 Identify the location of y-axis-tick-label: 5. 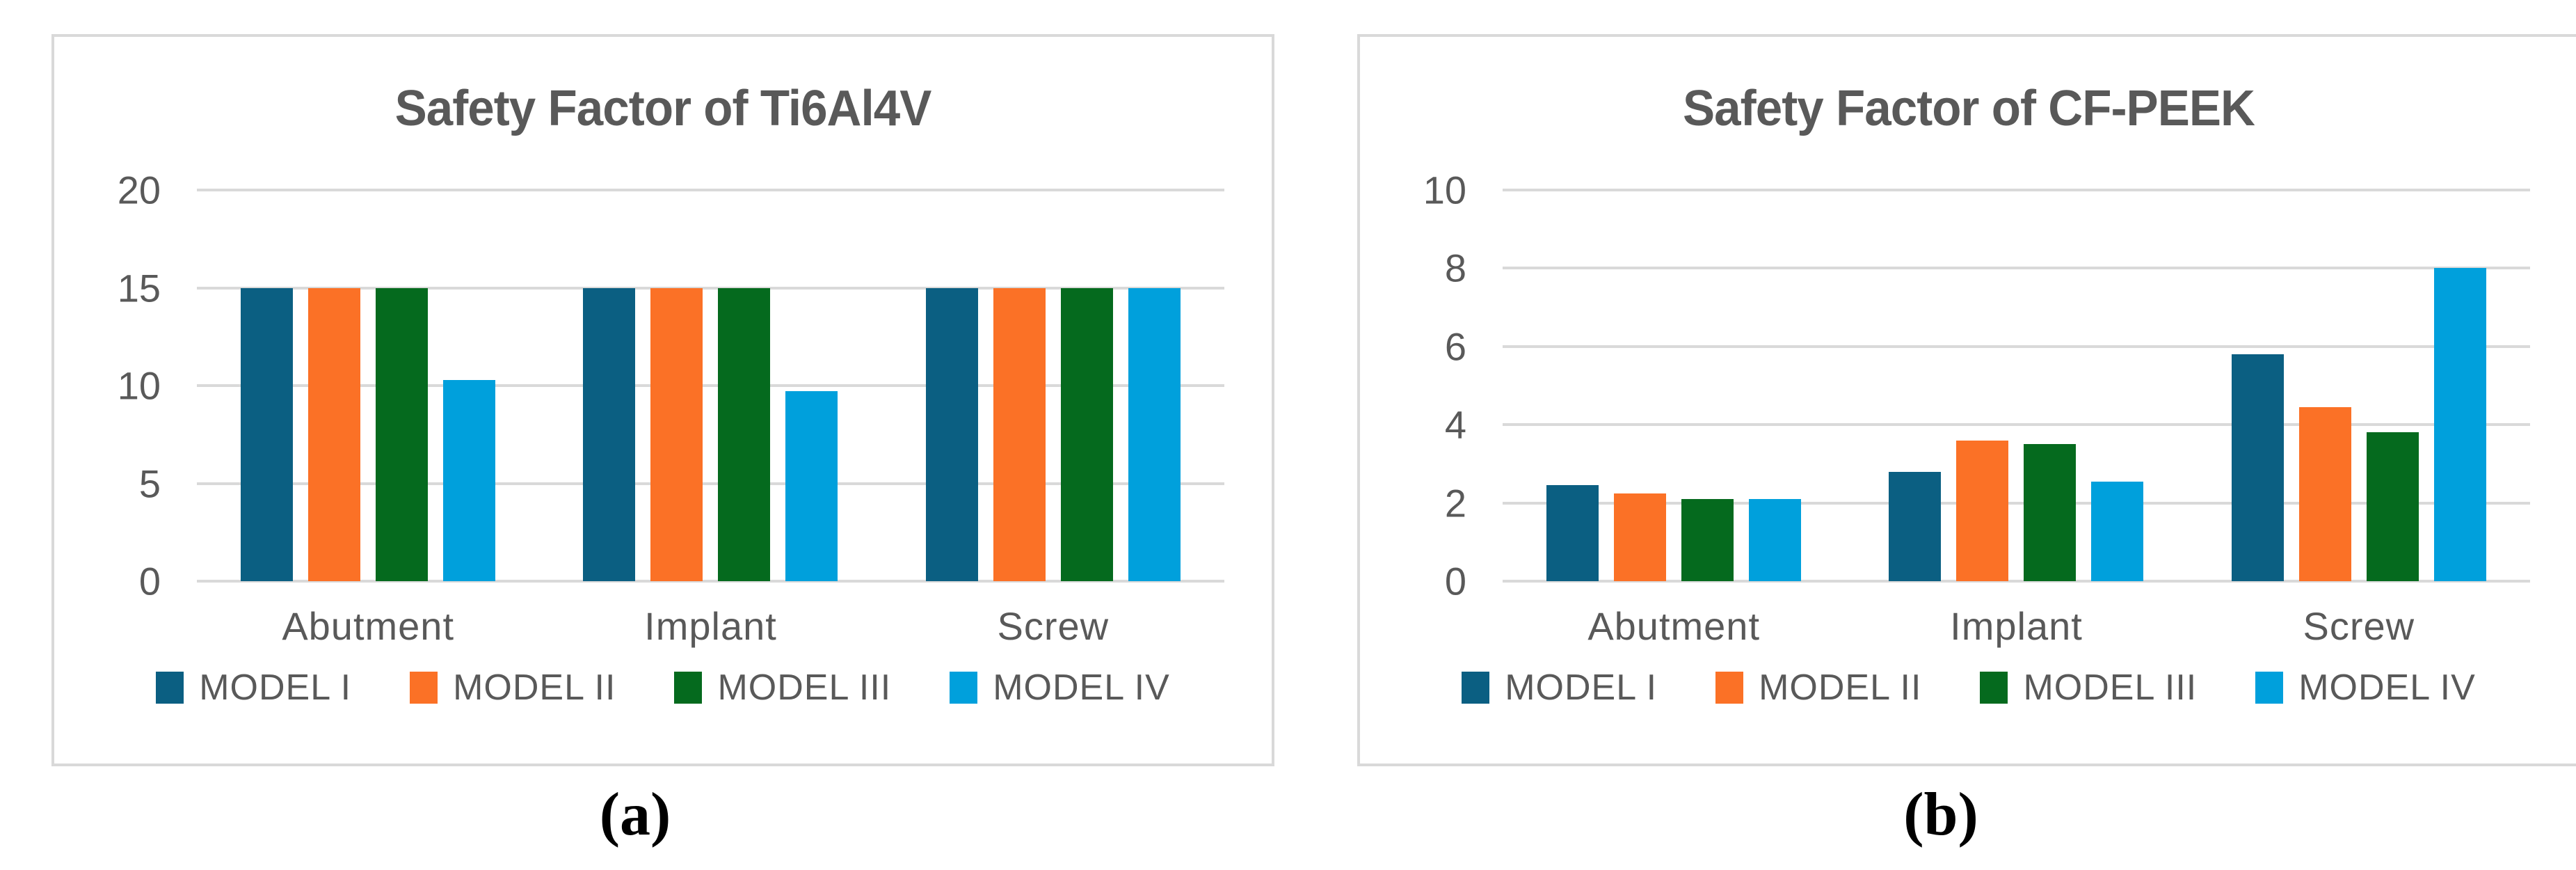
(149, 483).